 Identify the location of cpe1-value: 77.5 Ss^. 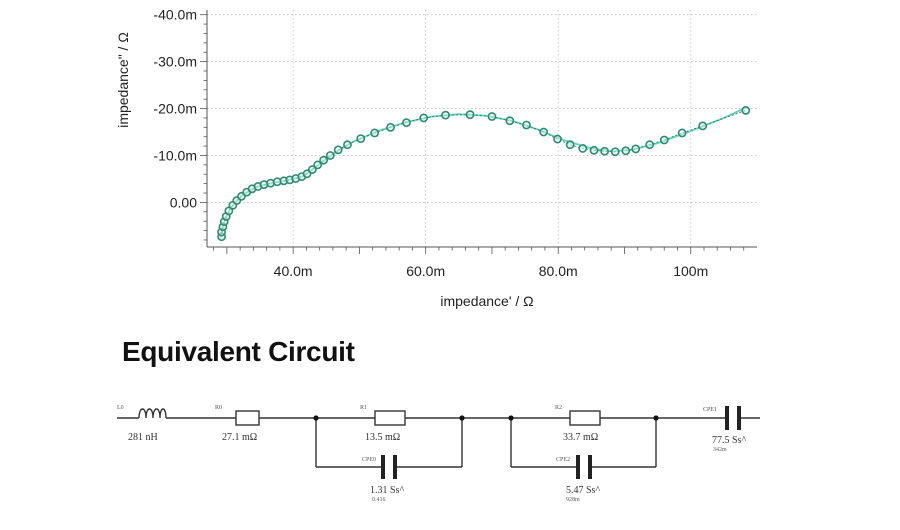
(729, 440).